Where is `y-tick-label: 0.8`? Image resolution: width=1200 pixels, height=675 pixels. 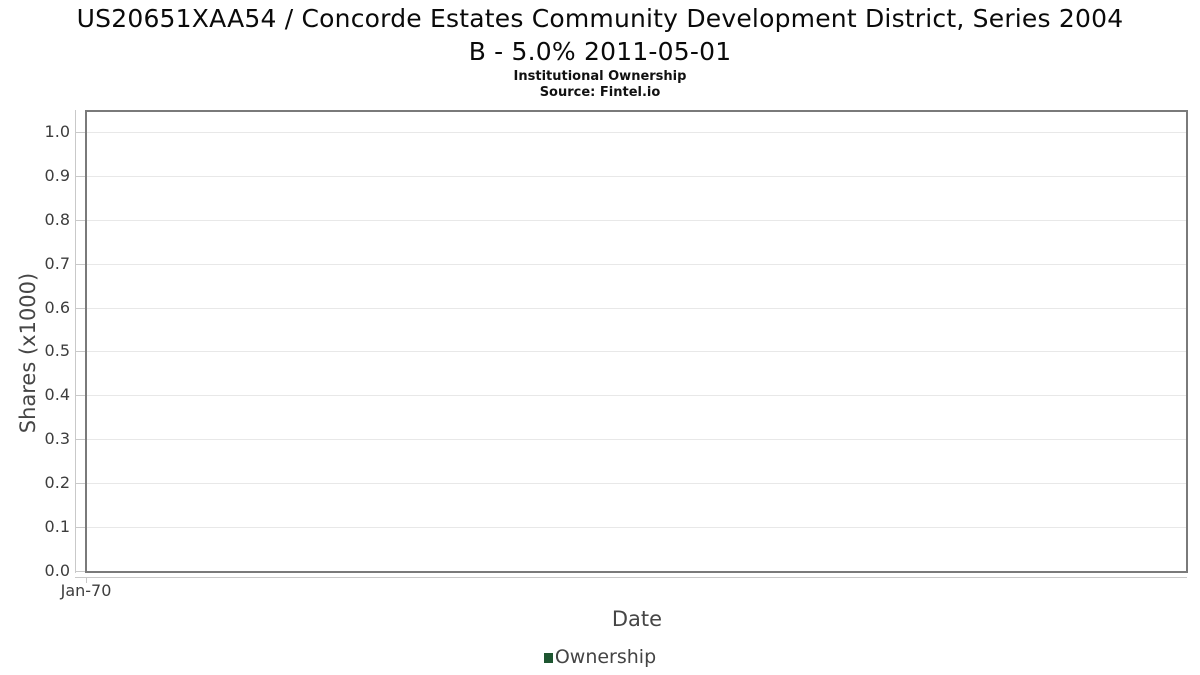 y-tick-label: 0.8 is located at coordinates (57, 219).